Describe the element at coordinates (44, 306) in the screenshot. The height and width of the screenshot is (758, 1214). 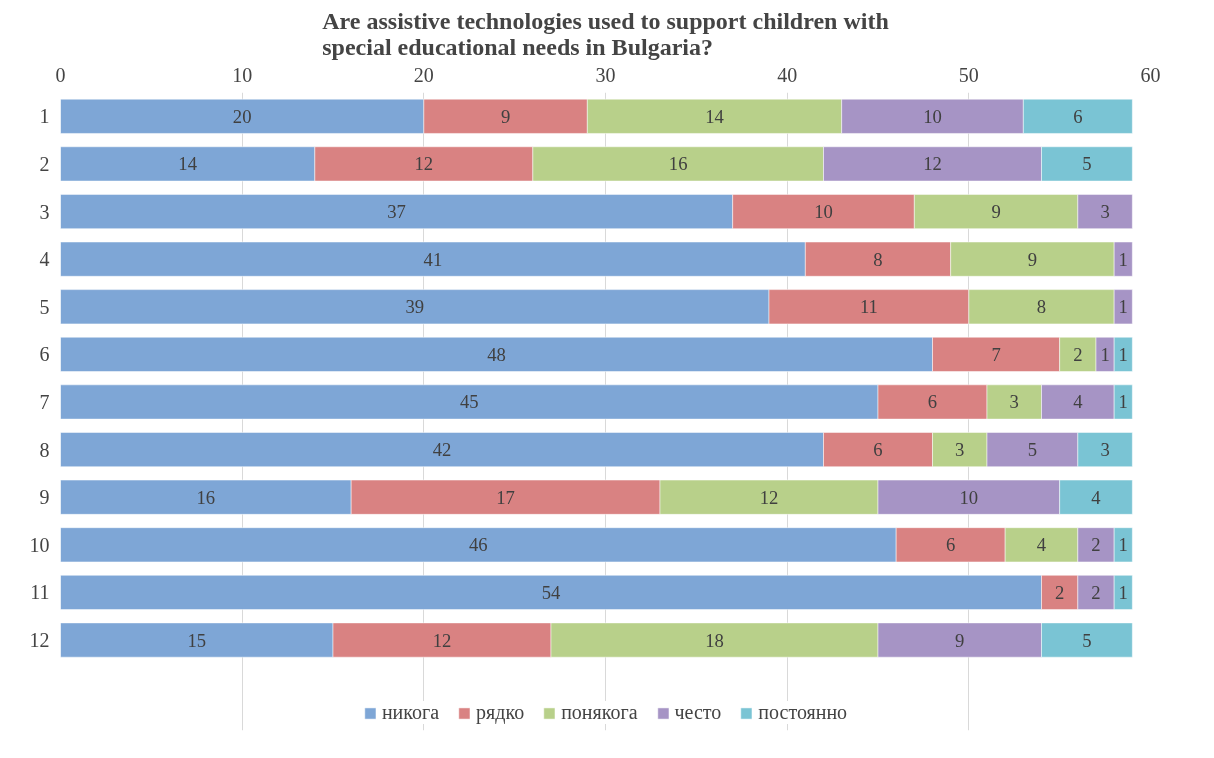
I see `y-tick-label: 5` at that location.